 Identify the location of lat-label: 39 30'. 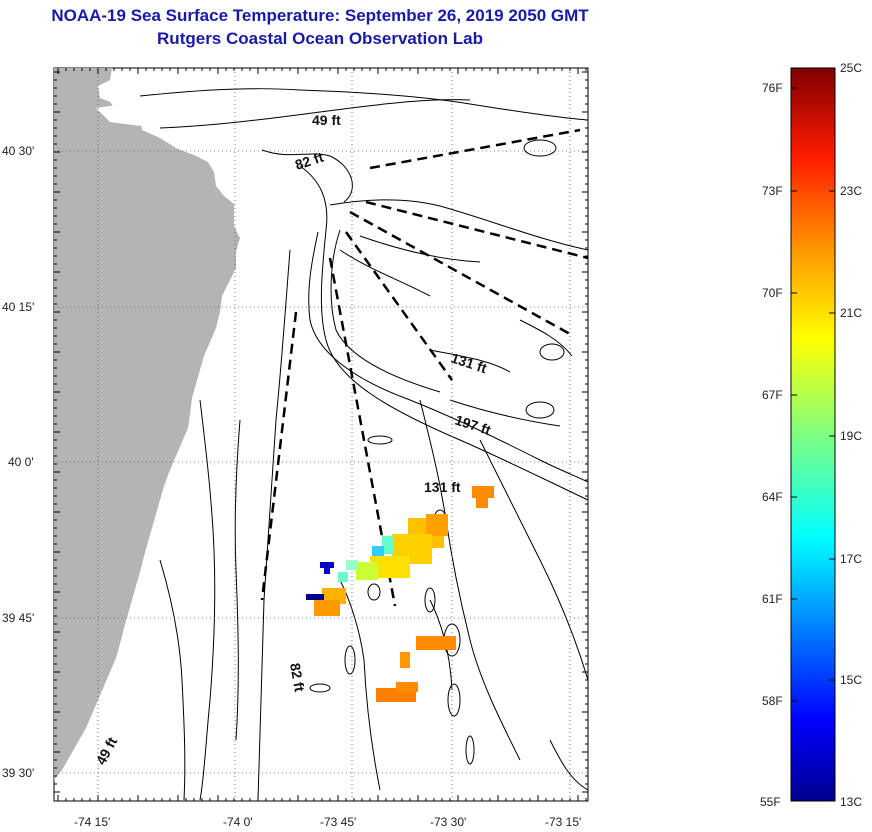
(18, 773).